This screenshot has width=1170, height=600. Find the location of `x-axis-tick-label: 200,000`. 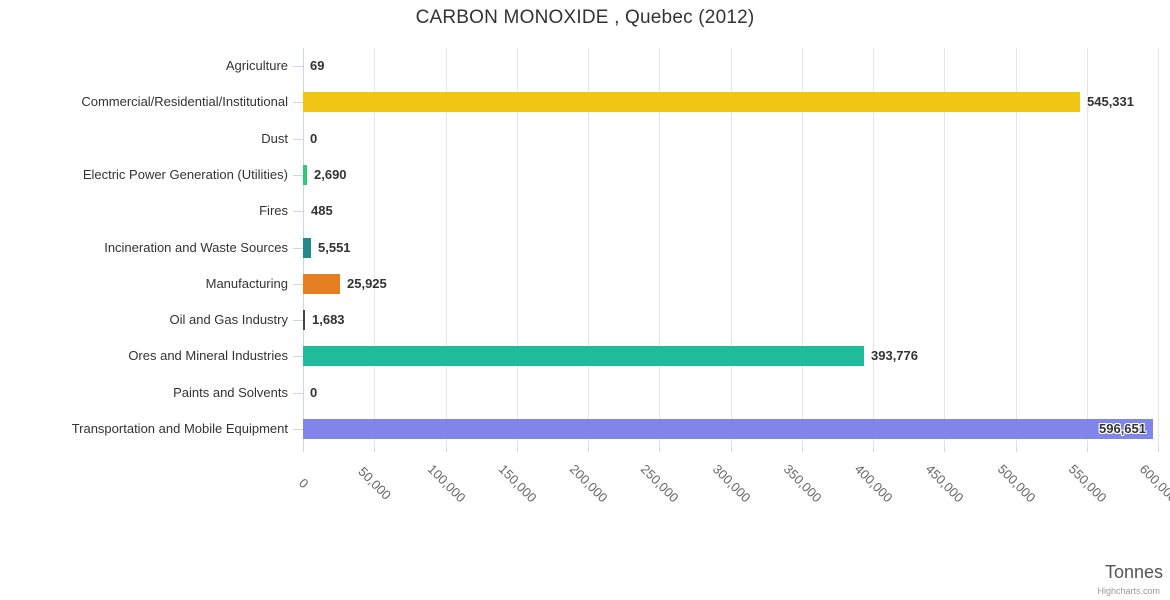

x-axis-tick-label: 200,000 is located at coordinates (588, 483).